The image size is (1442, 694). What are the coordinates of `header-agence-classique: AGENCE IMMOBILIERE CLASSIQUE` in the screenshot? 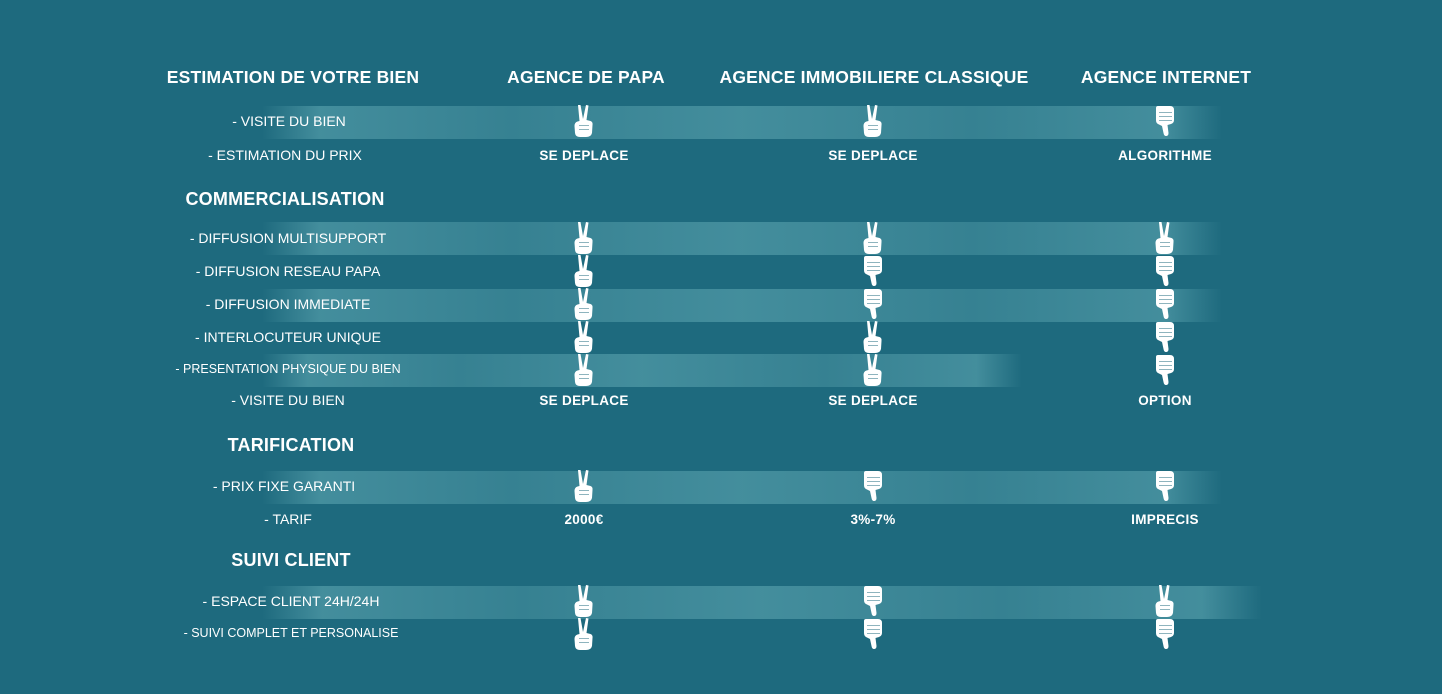 It's located at (874, 77).